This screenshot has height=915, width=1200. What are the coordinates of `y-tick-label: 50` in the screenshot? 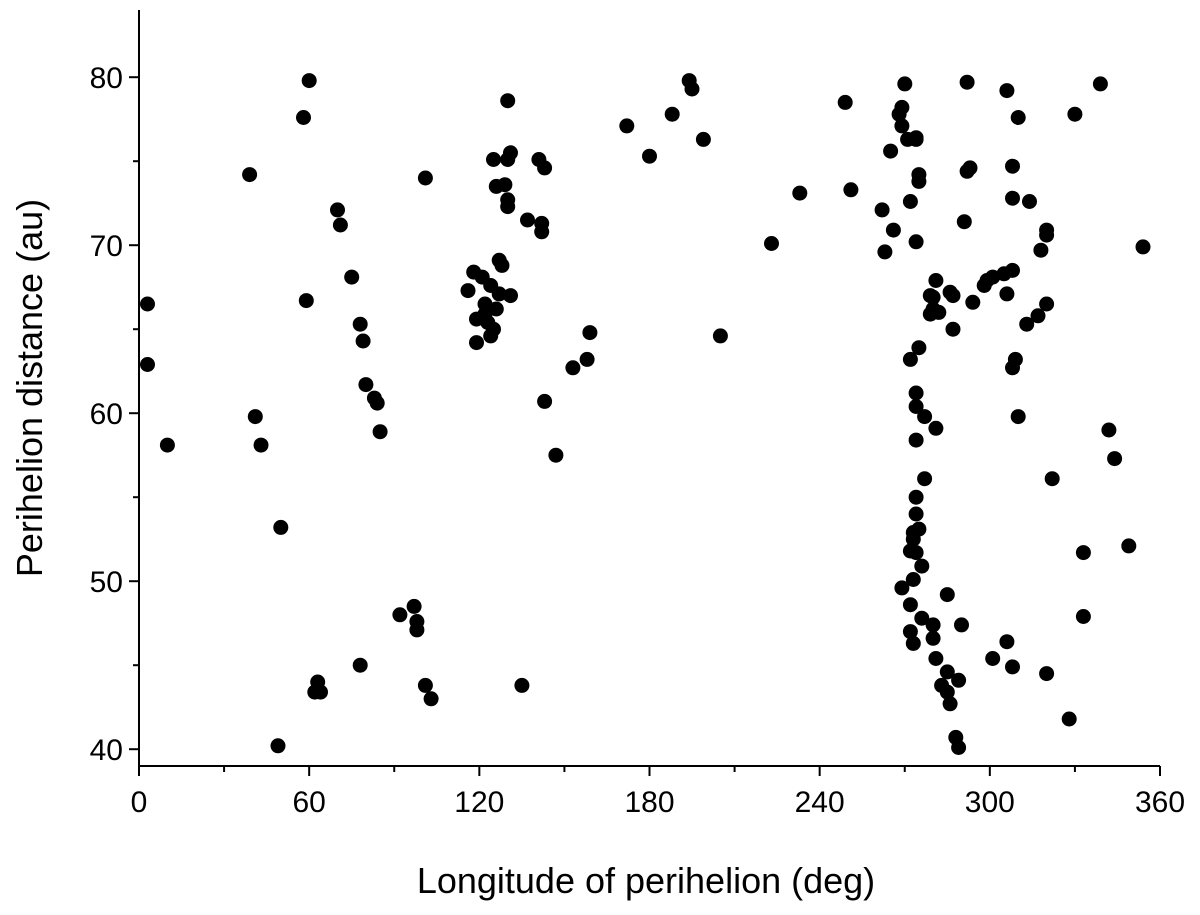 It's located at (106, 582).